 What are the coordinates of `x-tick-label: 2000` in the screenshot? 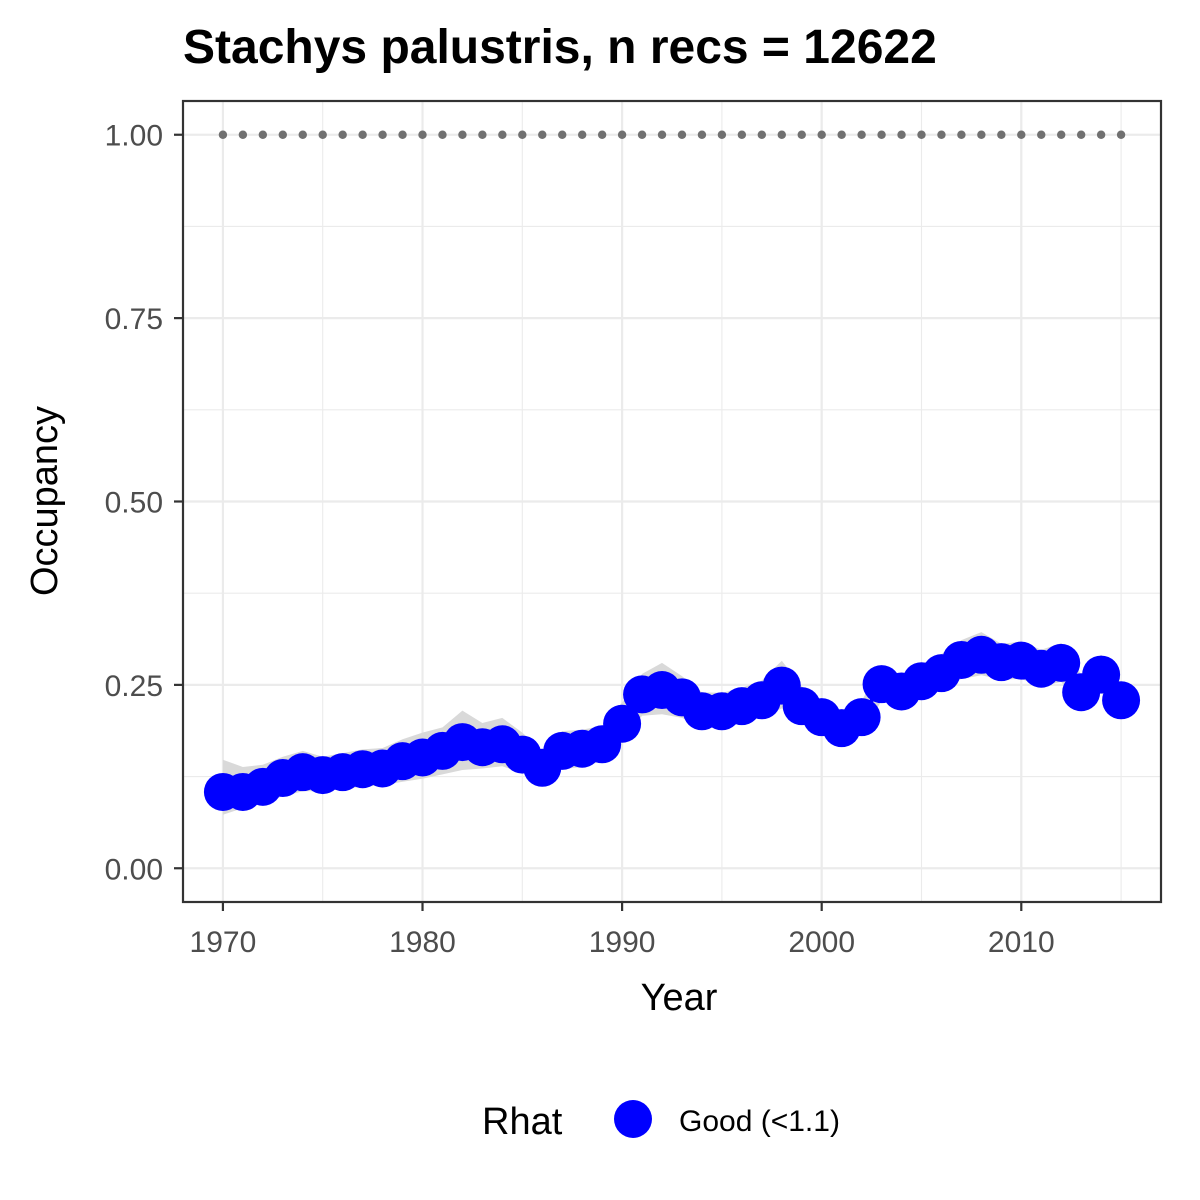 It's located at (821, 942).